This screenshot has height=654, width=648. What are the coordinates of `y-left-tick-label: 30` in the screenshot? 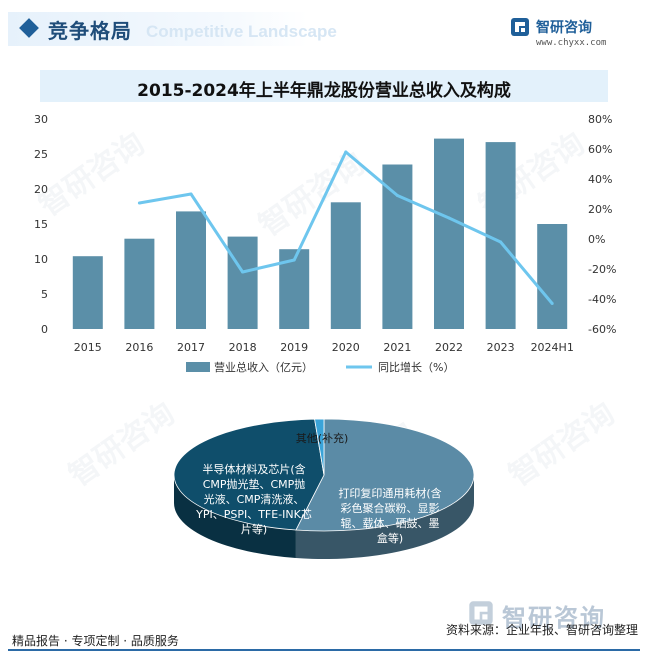 It's located at (41, 119).